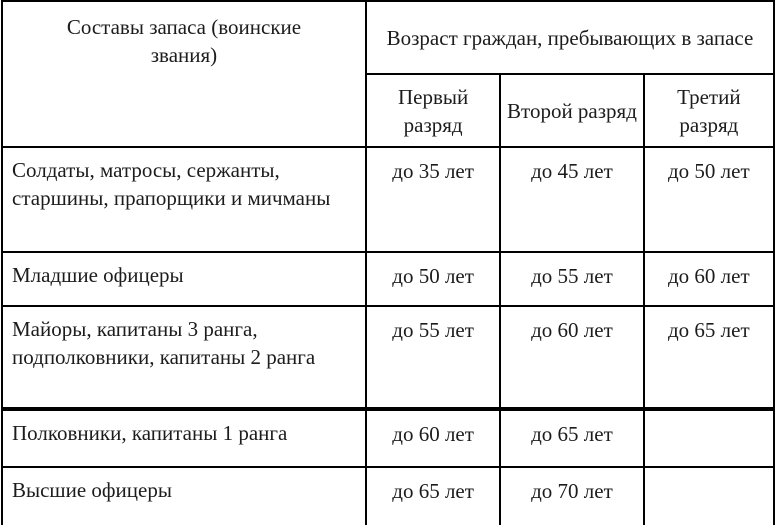 Image resolution: width=776 pixels, height=525 pixels. I want to click on table-row: Высшие офицеры до 65 лет до 70 лет, so click(388, 495).